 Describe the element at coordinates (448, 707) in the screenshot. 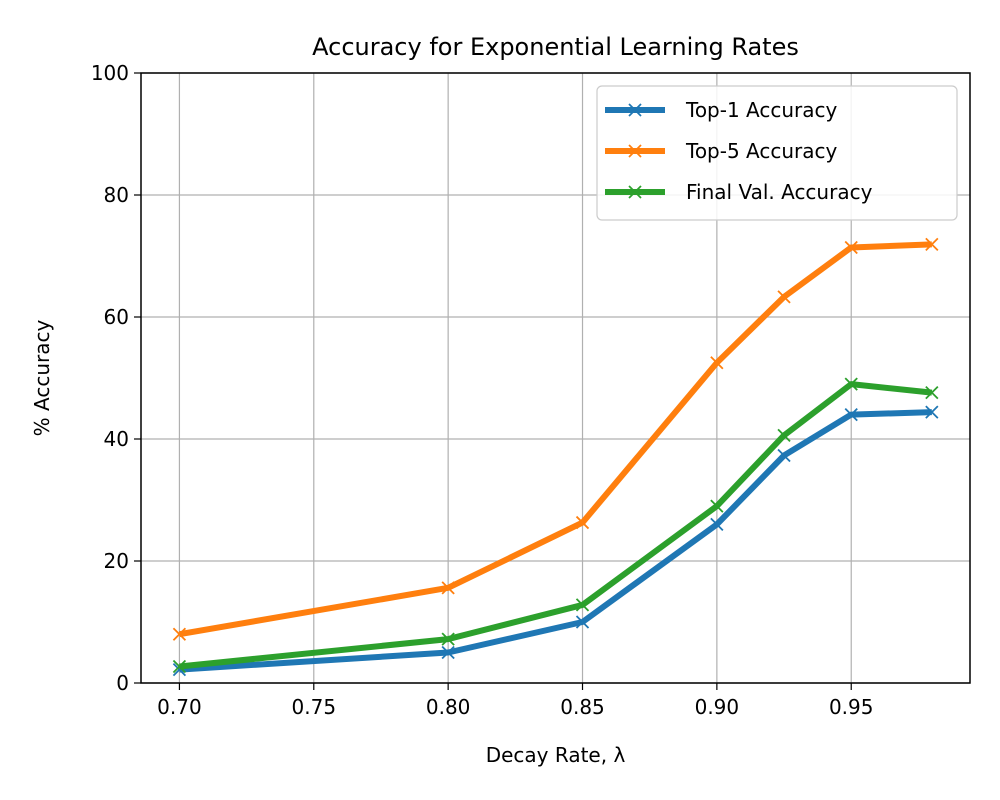

I see `x-tick-label: 0.80` at that location.